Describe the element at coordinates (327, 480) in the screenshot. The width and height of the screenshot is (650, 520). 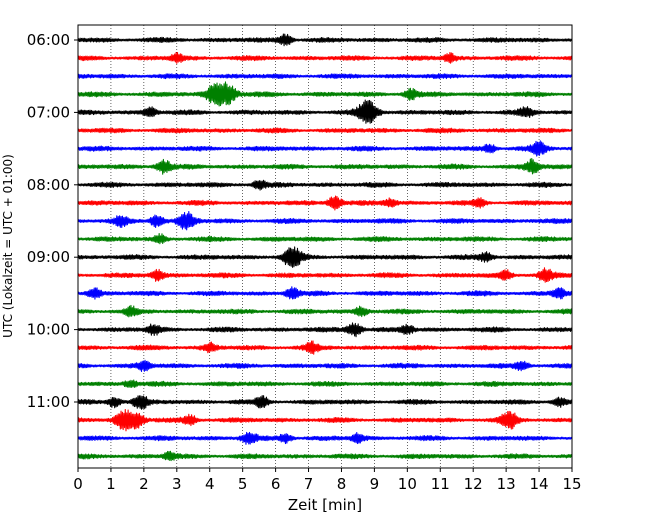
I see `x-axis-ticks: 0 1 2 3 4 5 6 7 8 9 10 11 12 13 14 15` at that location.